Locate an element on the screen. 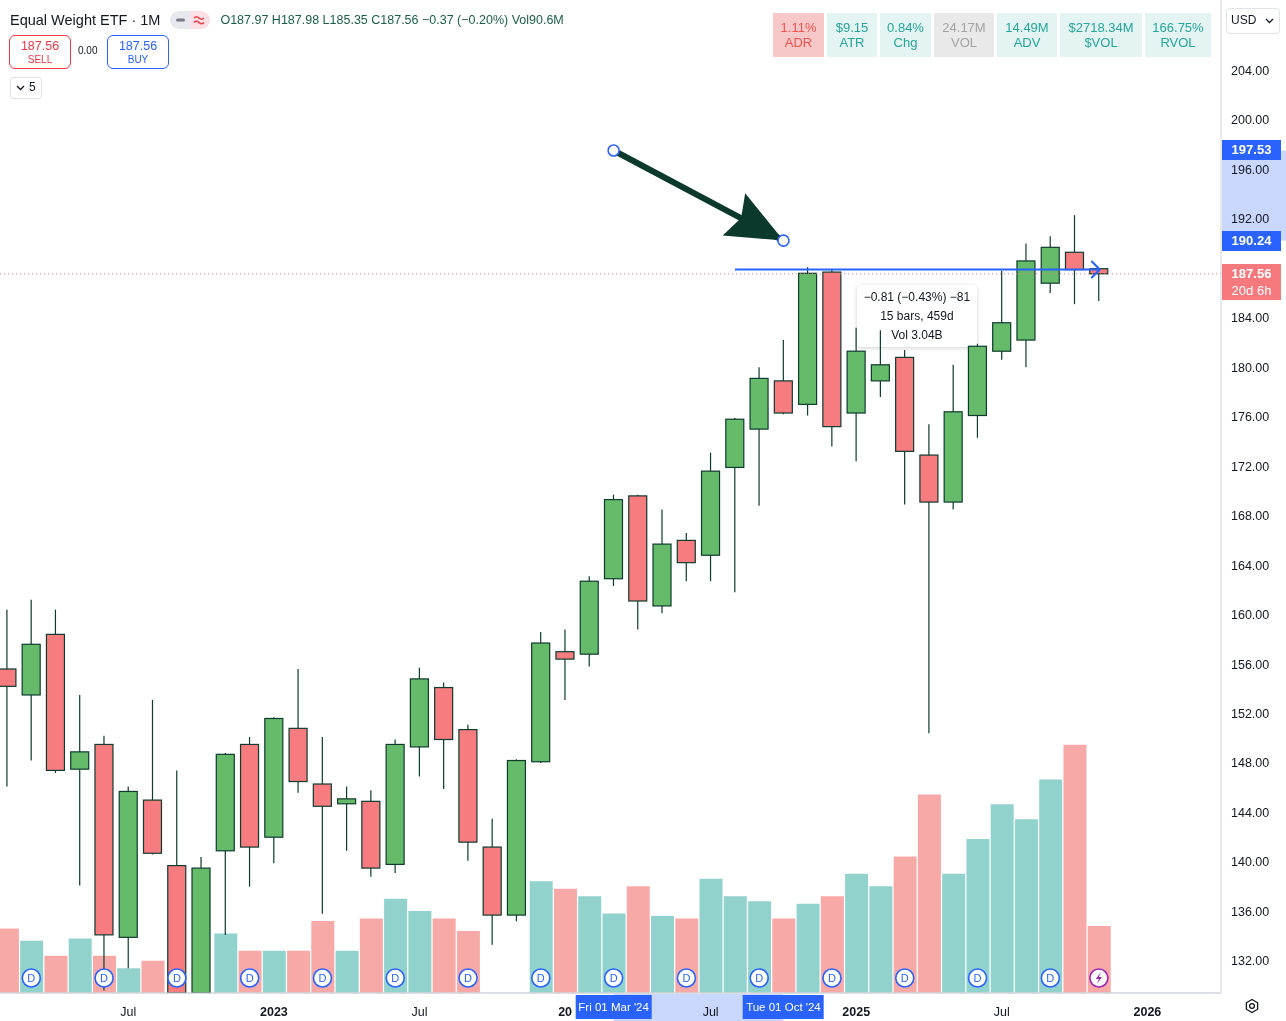 The image size is (1286, 1021). y-tick-label: 196.00 is located at coordinates (1250, 169).